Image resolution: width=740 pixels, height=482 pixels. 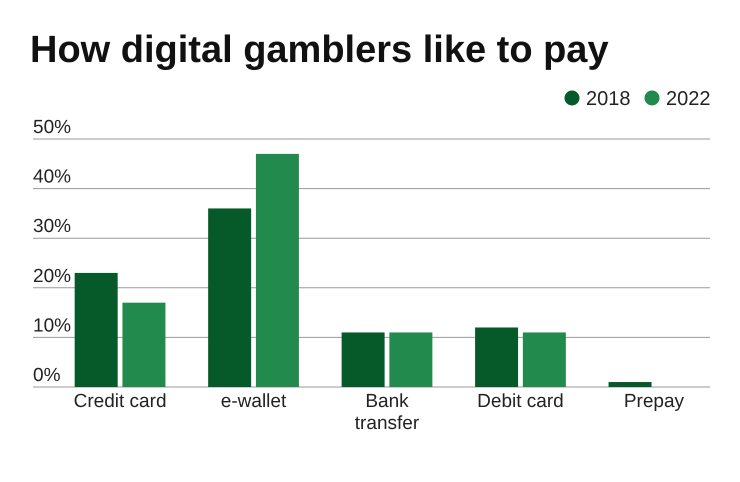 What do you see at coordinates (52, 177) in the screenshot?
I see `y-tick-label: 40%` at bounding box center [52, 177].